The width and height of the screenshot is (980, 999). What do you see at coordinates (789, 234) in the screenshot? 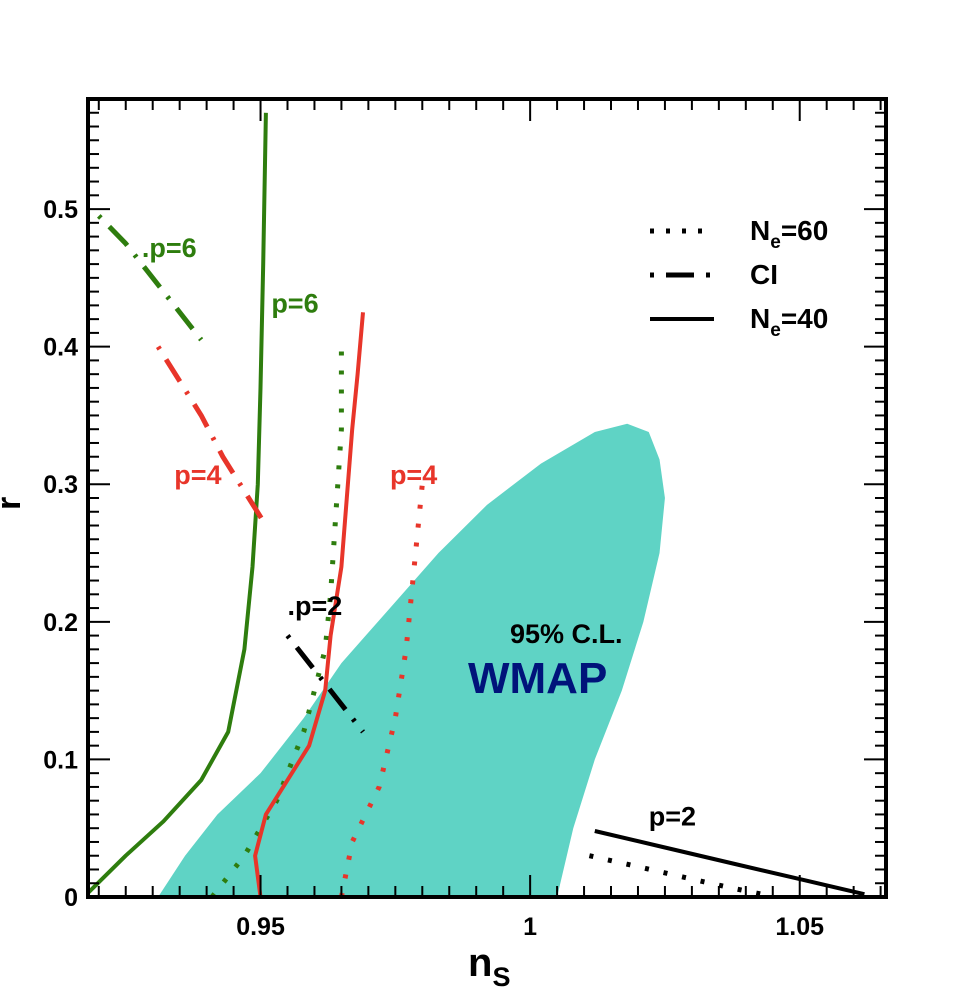
I see `legend-label-ne60: Ne=60` at bounding box center [789, 234].